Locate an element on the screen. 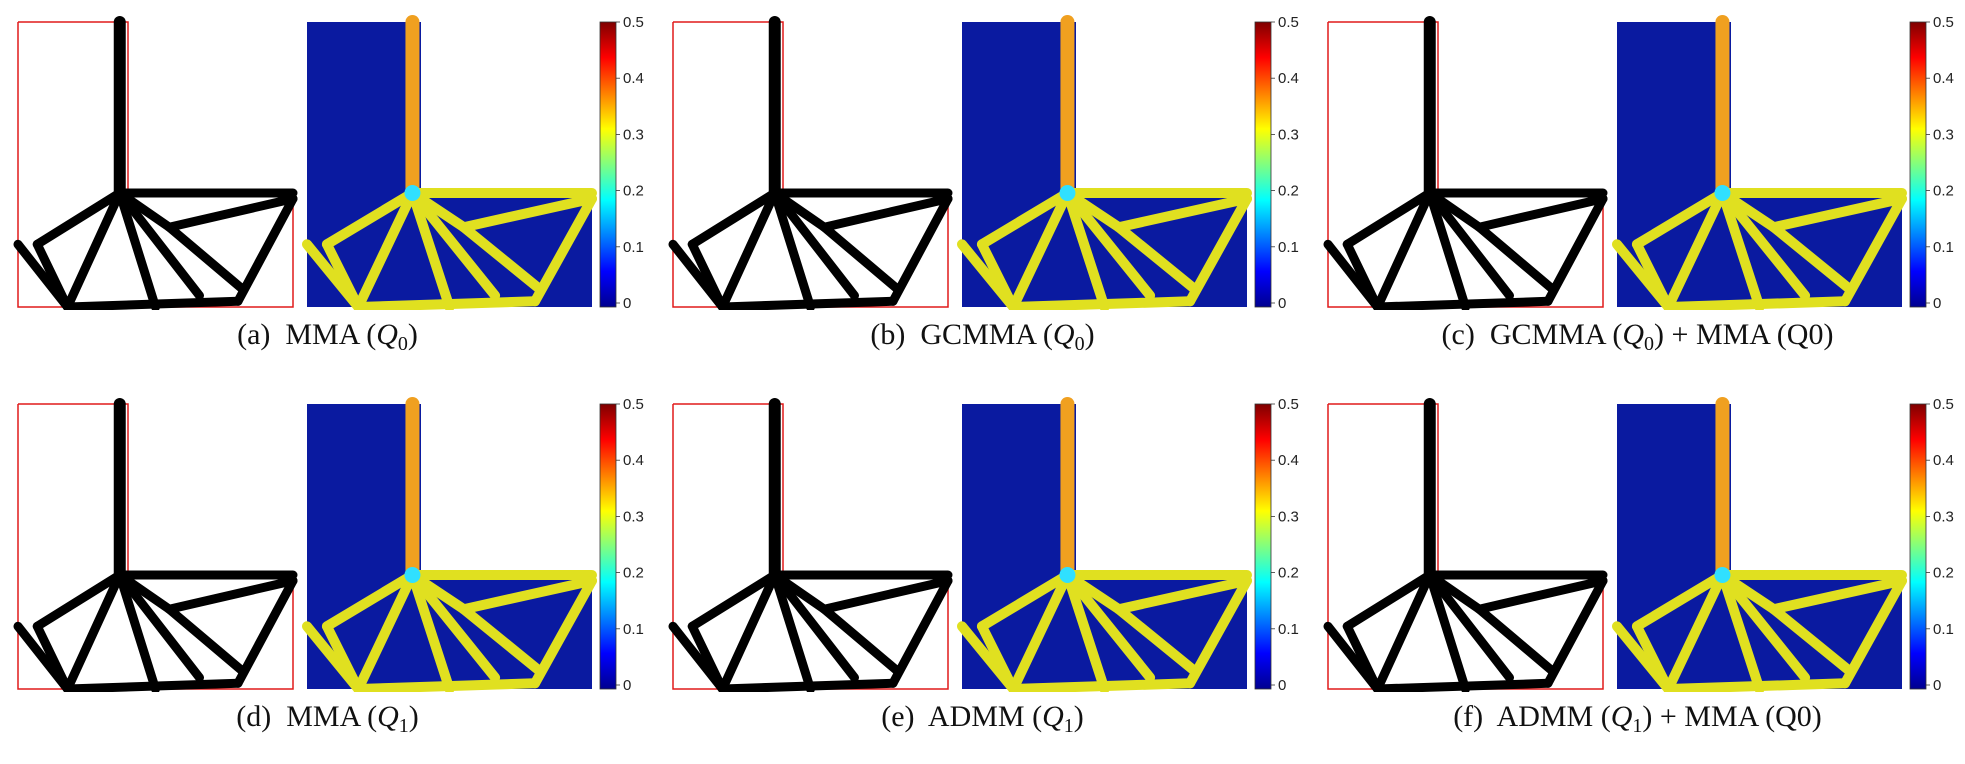 This screenshot has width=1965, height=764. caption: (b) GCMMA (Q0) is located at coordinates (982, 337).